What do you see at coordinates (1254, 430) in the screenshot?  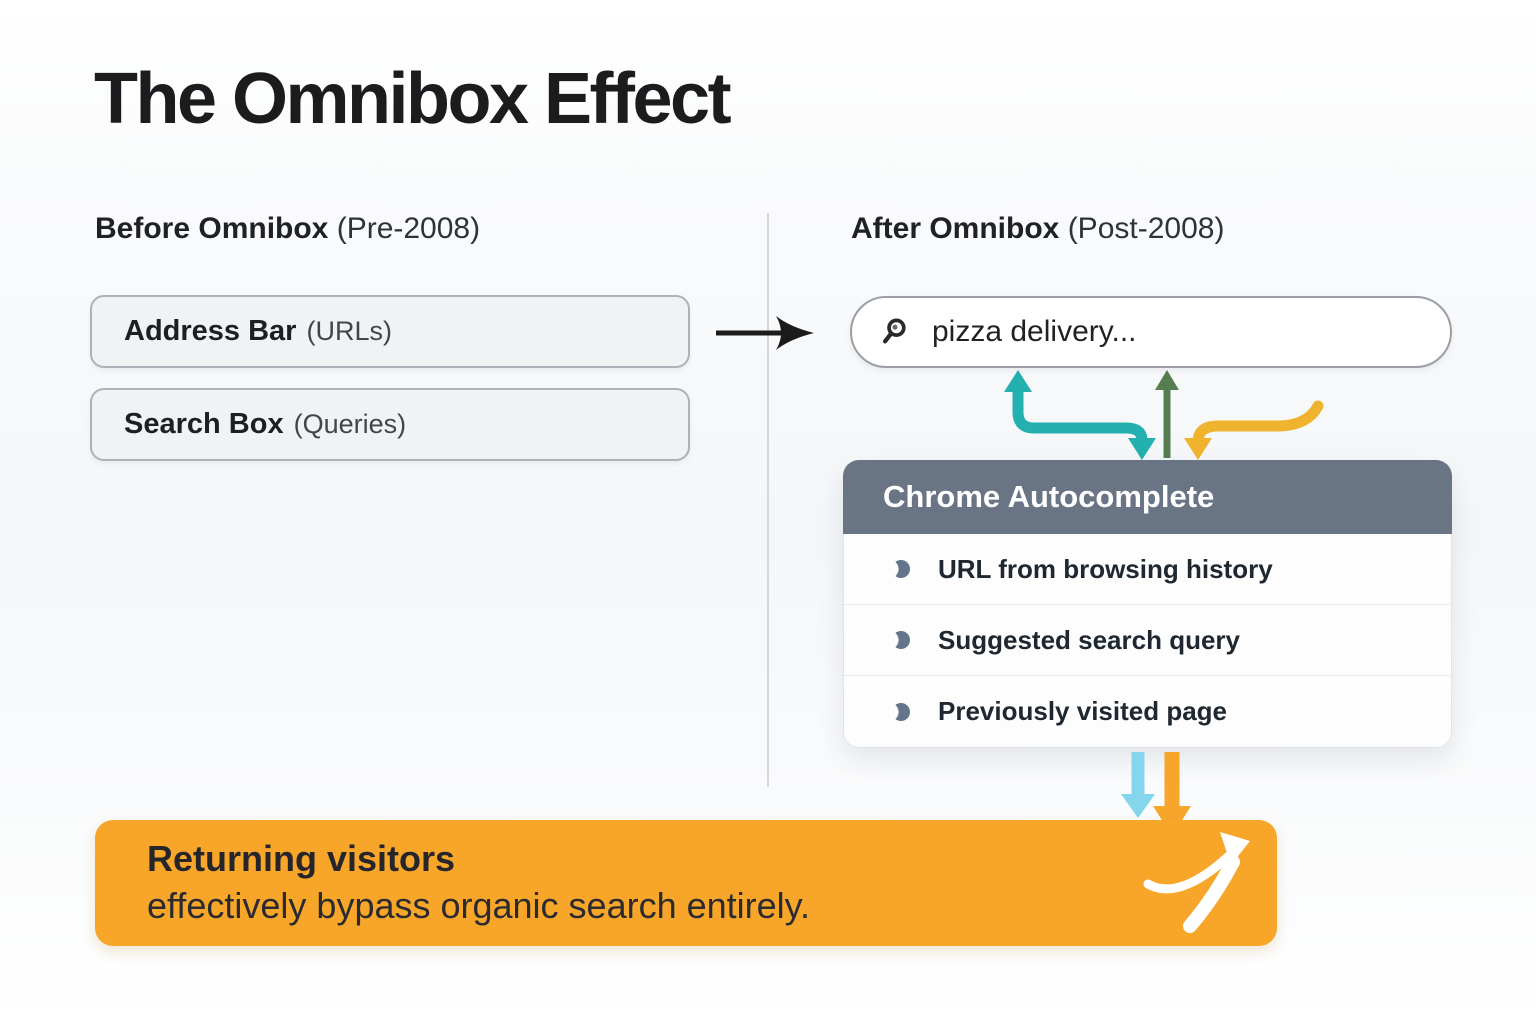 I see `yellow-visited-arrow-icon` at bounding box center [1254, 430].